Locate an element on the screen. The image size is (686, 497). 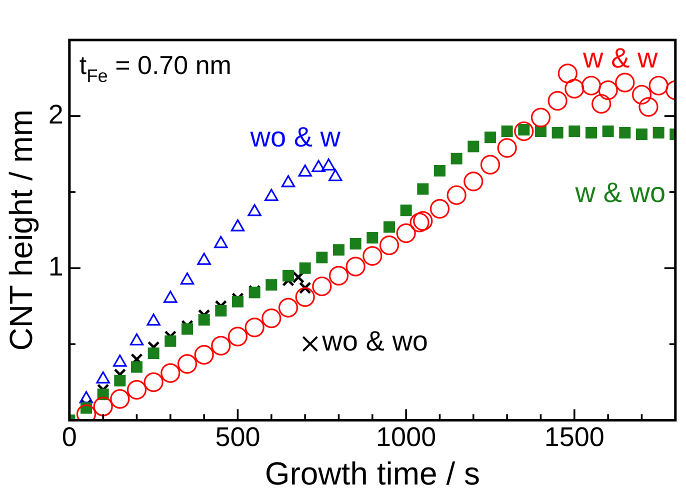
y-tick-label: 1 is located at coordinates (56, 267).